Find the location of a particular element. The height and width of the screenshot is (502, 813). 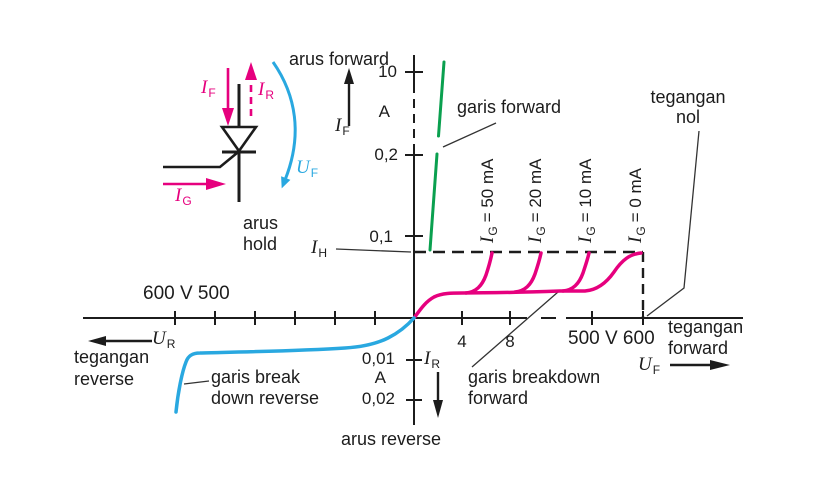

tegangan-nol-label: tegangan nol is located at coordinates (688, 107).